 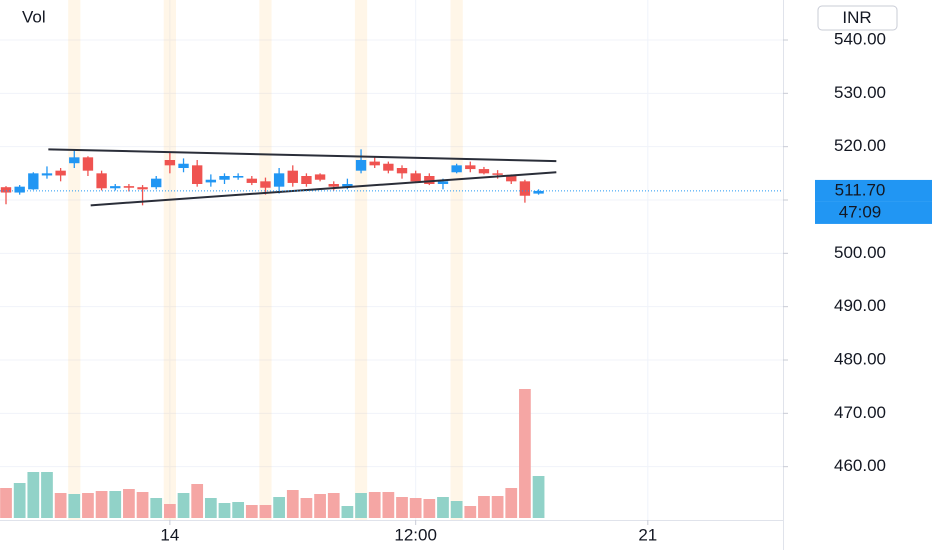 What do you see at coordinates (647, 534) in the screenshot?
I see `x-tick-label: 21` at bounding box center [647, 534].